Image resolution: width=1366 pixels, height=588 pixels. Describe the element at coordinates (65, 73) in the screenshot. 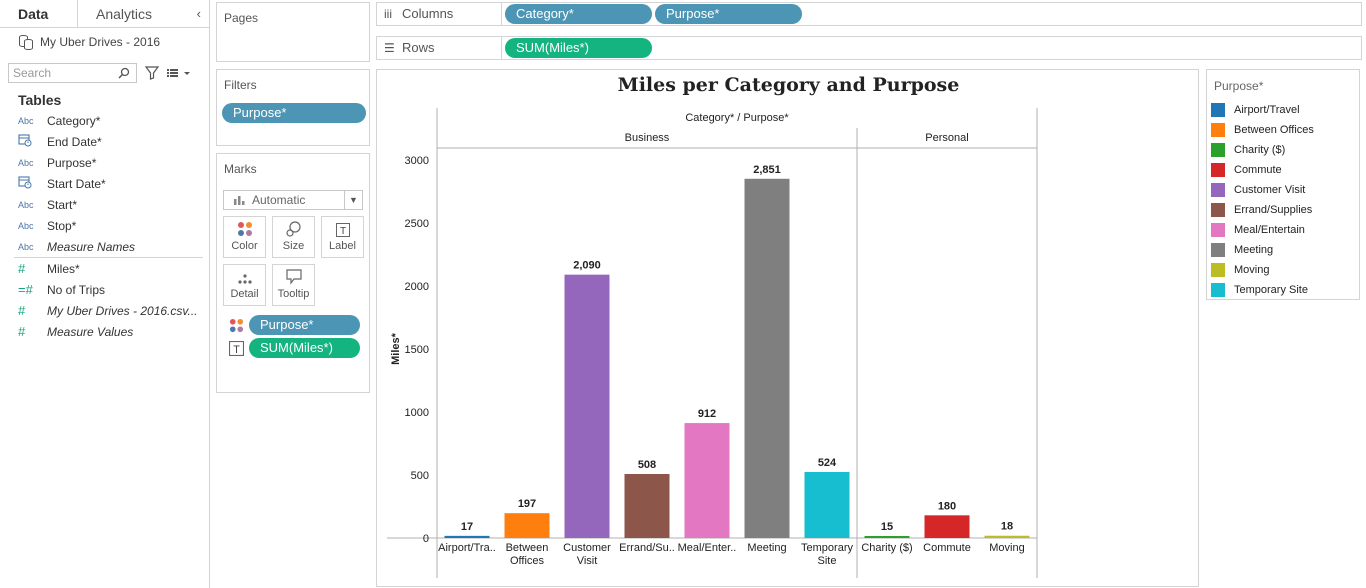

I see `search-input` at that location.